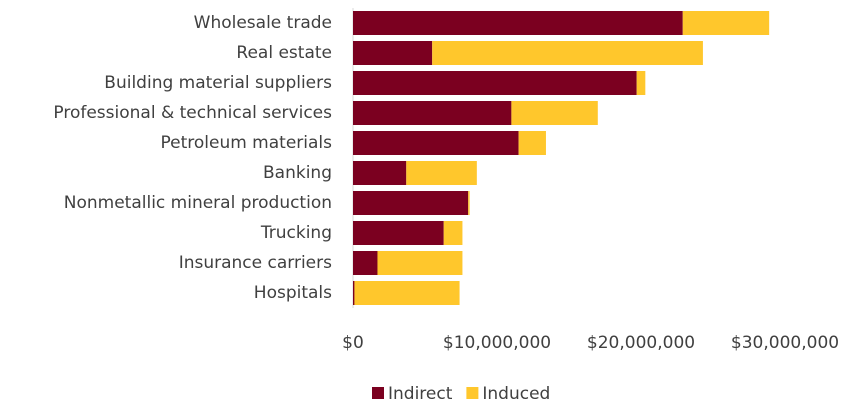 The image size is (850, 406). Describe the element at coordinates (293, 293) in the screenshot. I see `y-tick-label: Hospitals` at that location.